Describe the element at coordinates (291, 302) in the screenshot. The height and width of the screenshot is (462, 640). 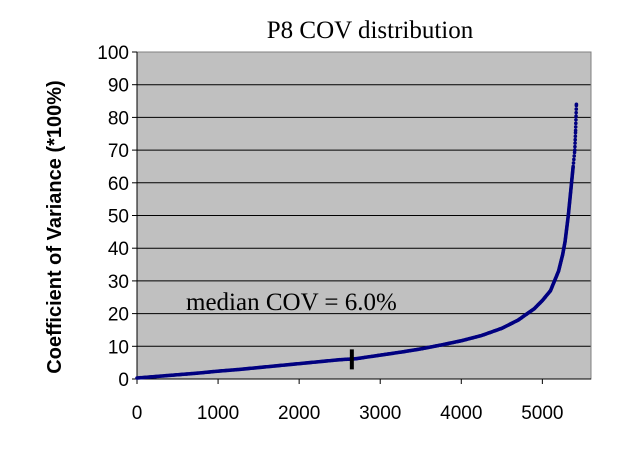
I see `median-annotation: median COV = 6.0%` at that location.